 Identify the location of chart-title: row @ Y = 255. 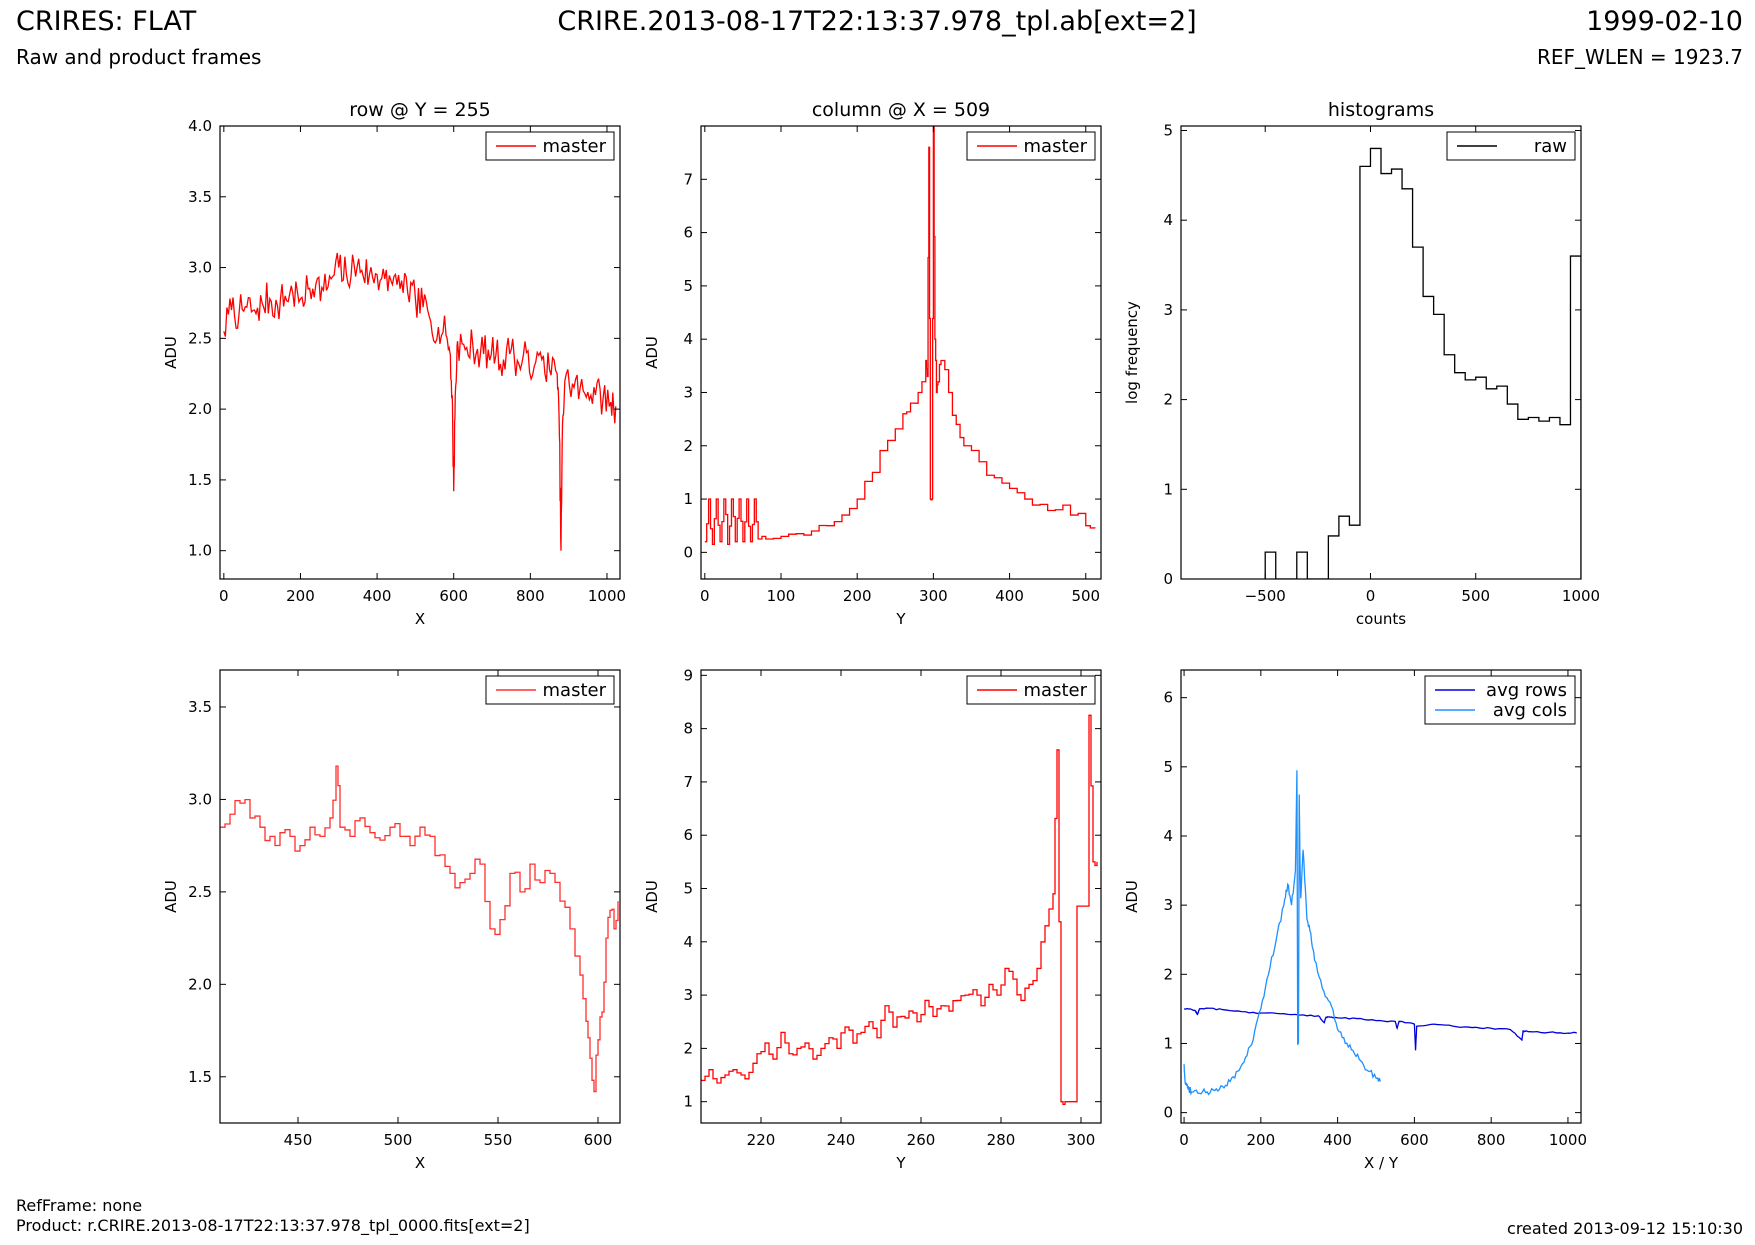
(420, 110).